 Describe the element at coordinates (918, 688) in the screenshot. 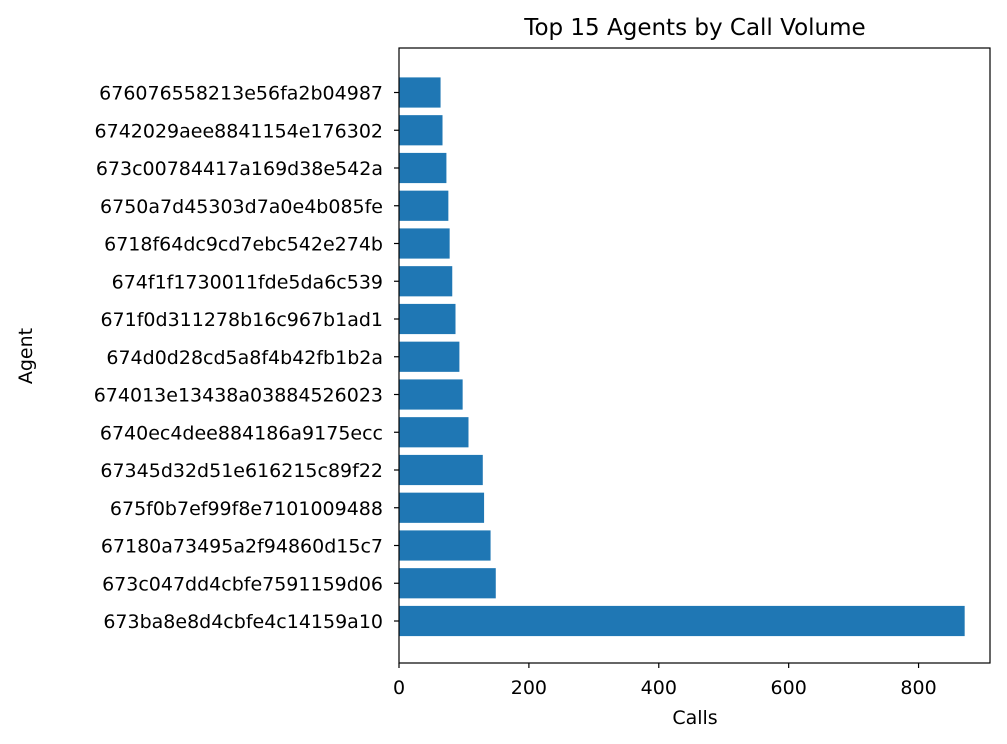

I see `x-tick-label: 800` at that location.